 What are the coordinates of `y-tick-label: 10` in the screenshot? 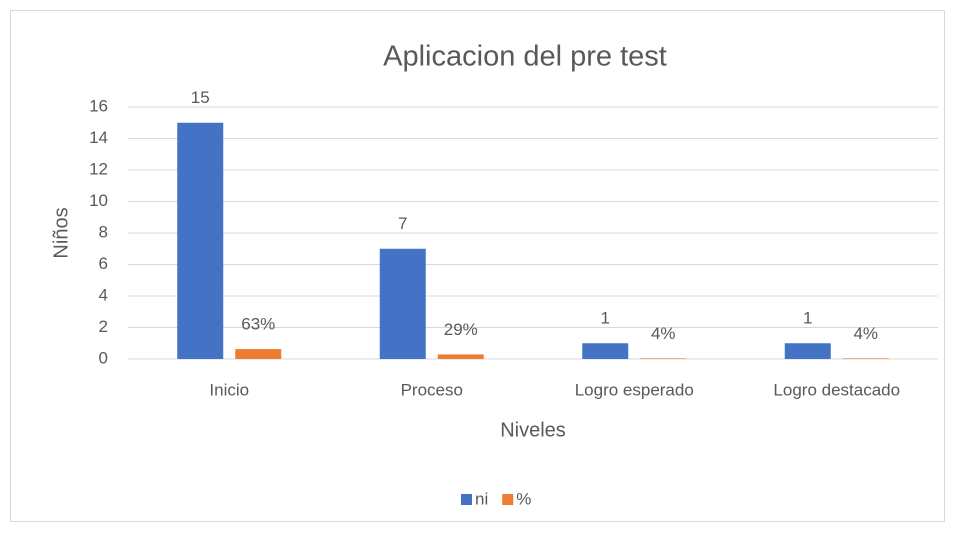 It's located at (98, 200).